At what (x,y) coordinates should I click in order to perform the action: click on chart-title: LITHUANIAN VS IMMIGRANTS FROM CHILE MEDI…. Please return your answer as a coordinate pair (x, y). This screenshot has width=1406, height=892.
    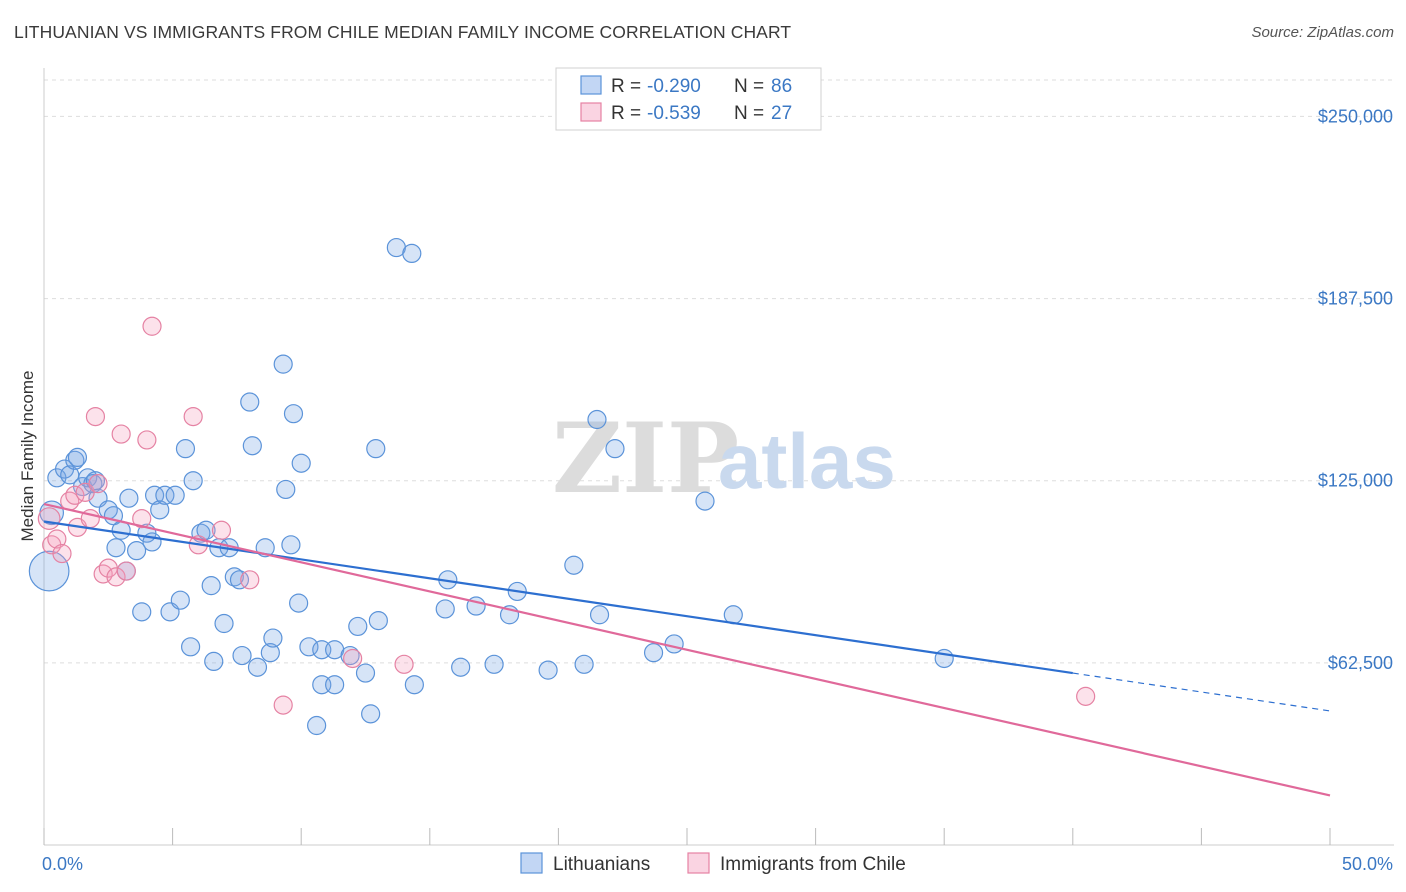
    Looking at the image, I should click on (403, 32).